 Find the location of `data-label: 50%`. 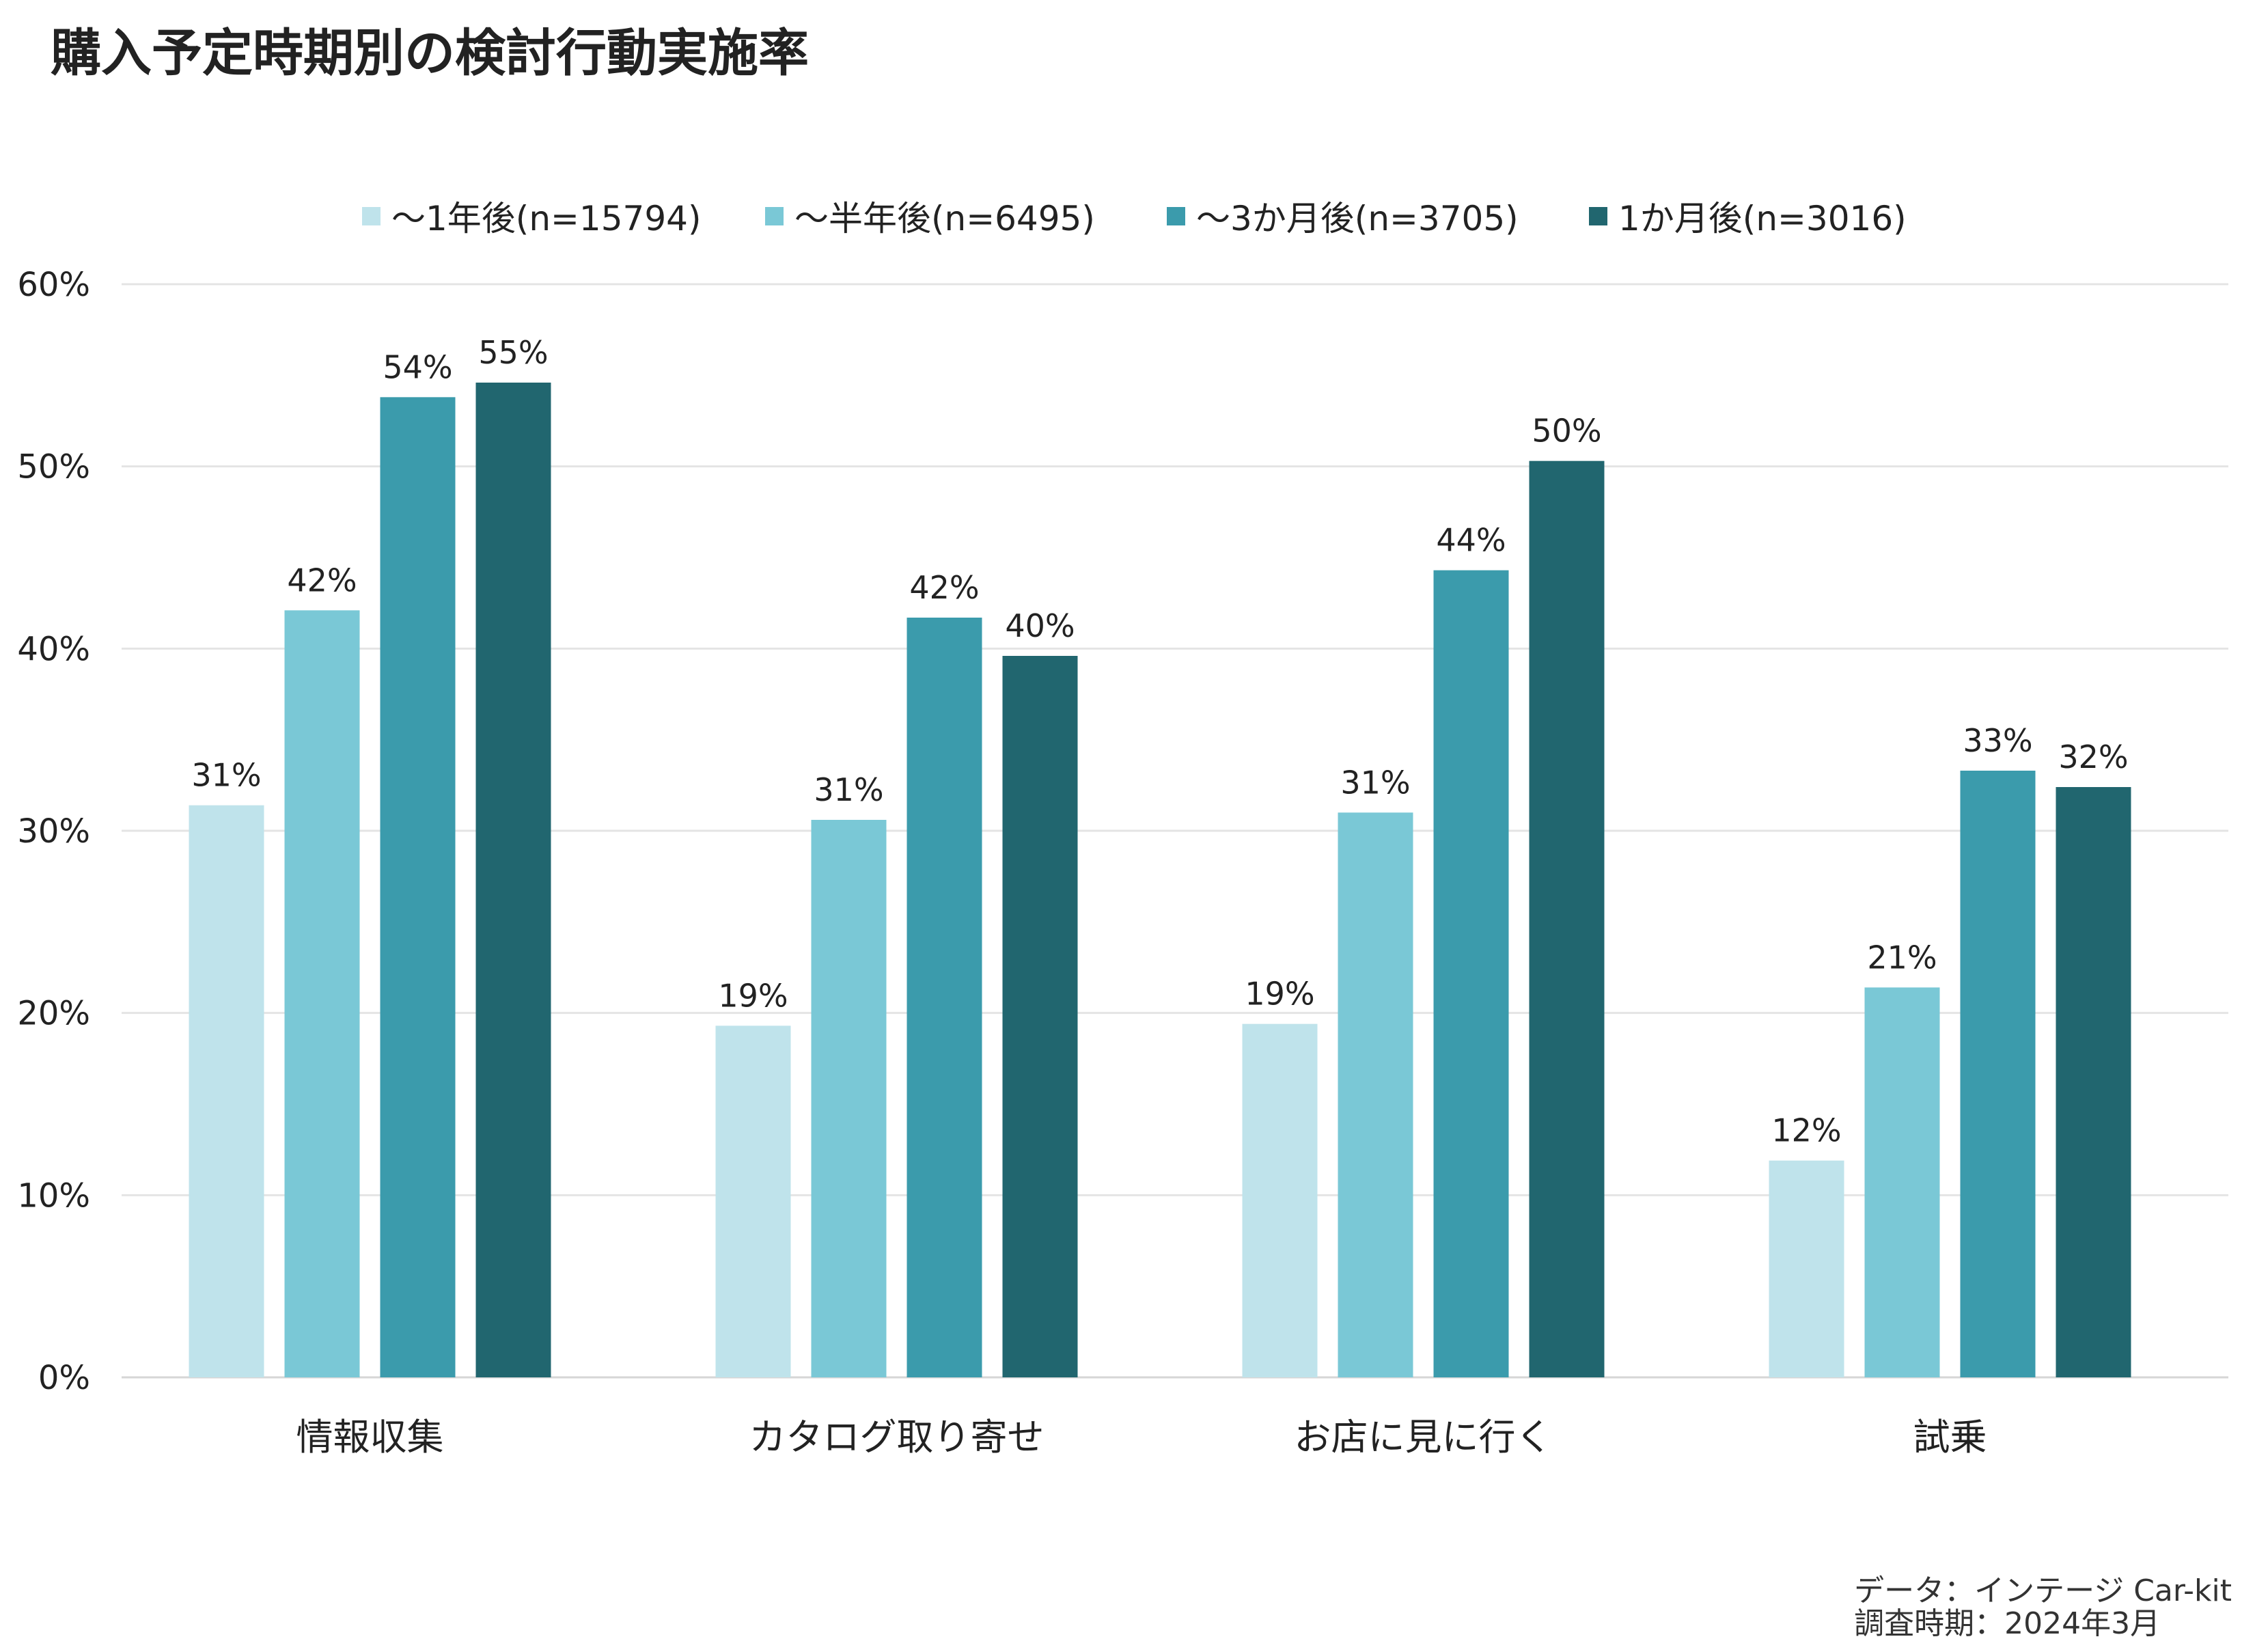

data-label: 50% is located at coordinates (1566, 432).